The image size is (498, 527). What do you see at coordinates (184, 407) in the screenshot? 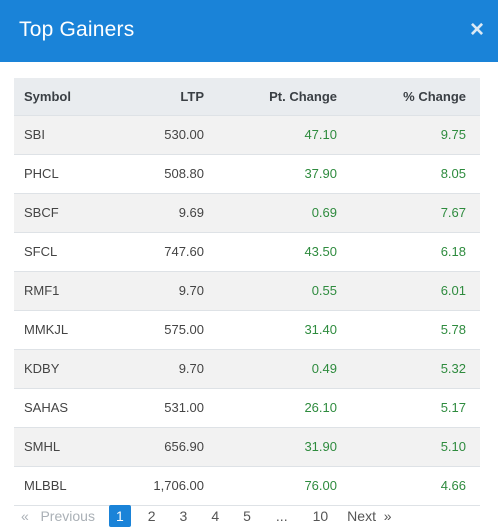
I see `cell-ltp: 531.00` at bounding box center [184, 407].